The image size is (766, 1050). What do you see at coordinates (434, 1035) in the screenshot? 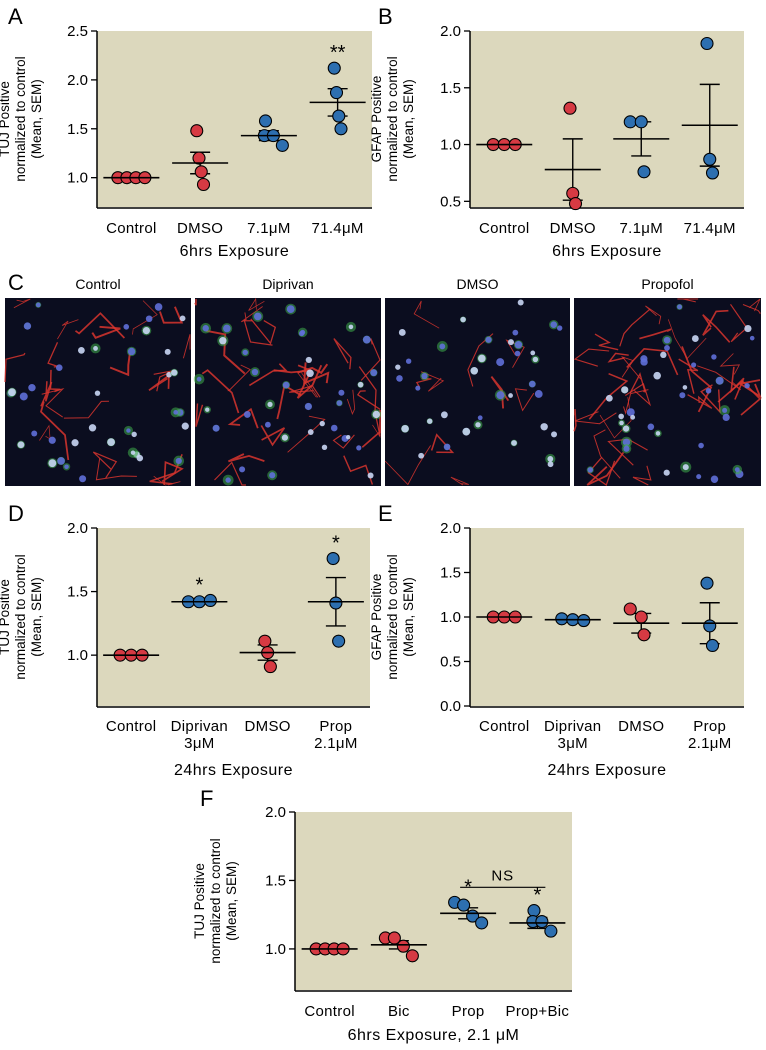
I see `x-axis-label: 6hrs Exposure, 2.1 μM` at bounding box center [434, 1035].